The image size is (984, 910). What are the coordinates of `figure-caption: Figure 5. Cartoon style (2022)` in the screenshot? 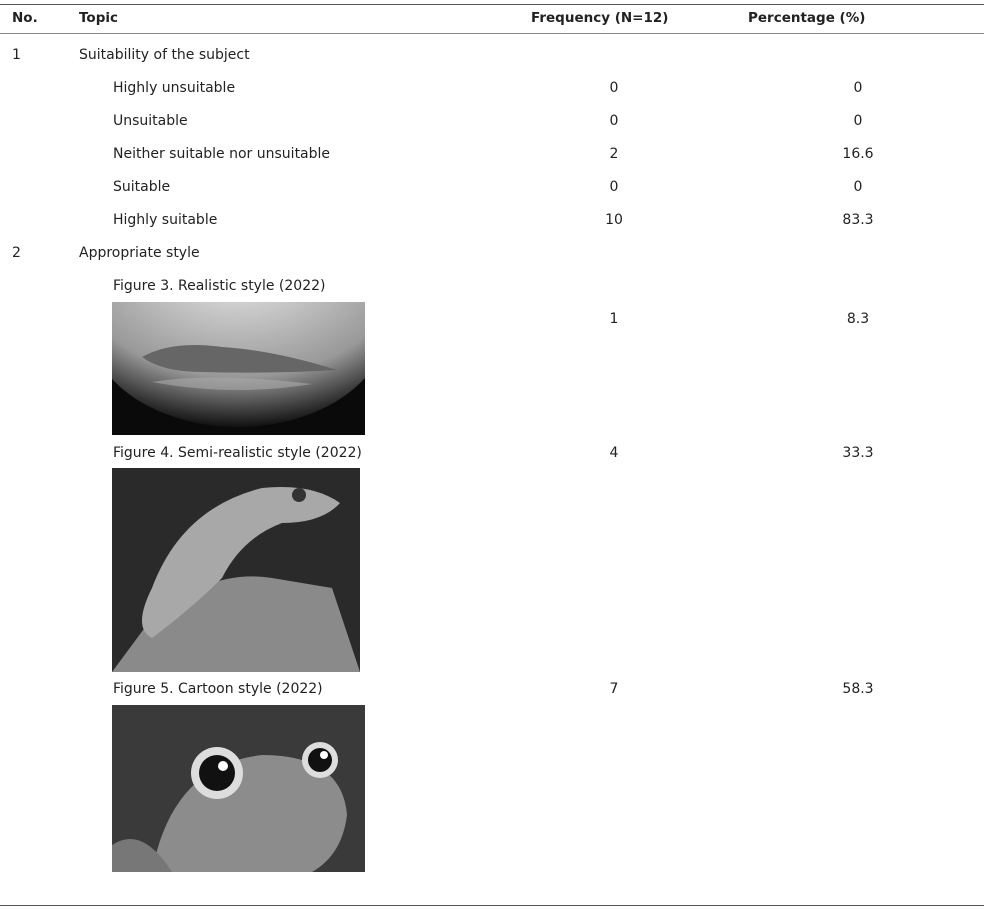 It's located at (218, 689).